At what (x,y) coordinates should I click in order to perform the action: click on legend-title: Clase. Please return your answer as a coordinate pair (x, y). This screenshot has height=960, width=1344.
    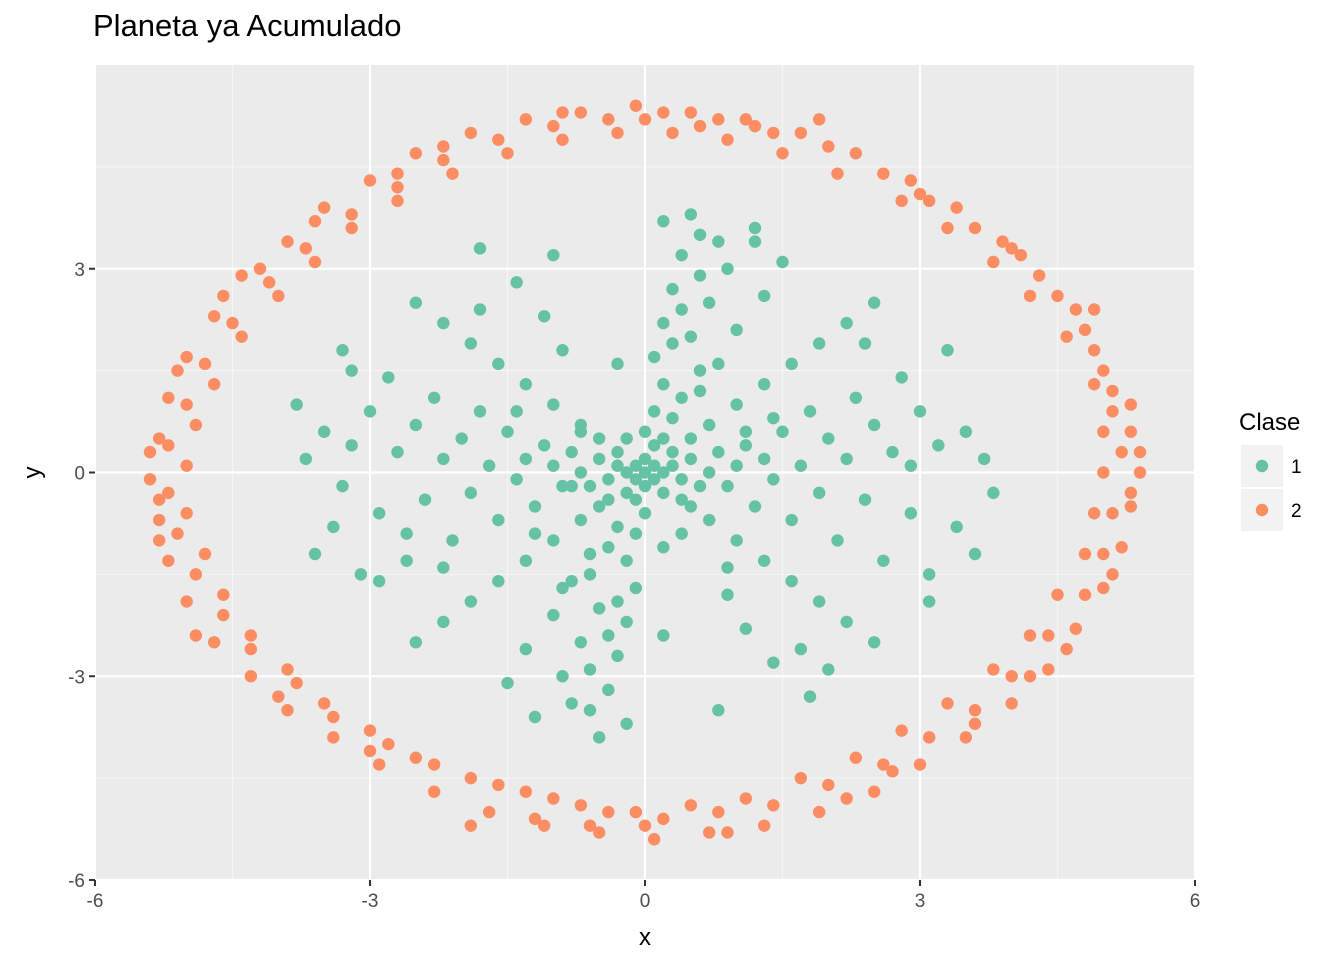
    Looking at the image, I should click on (1269, 422).